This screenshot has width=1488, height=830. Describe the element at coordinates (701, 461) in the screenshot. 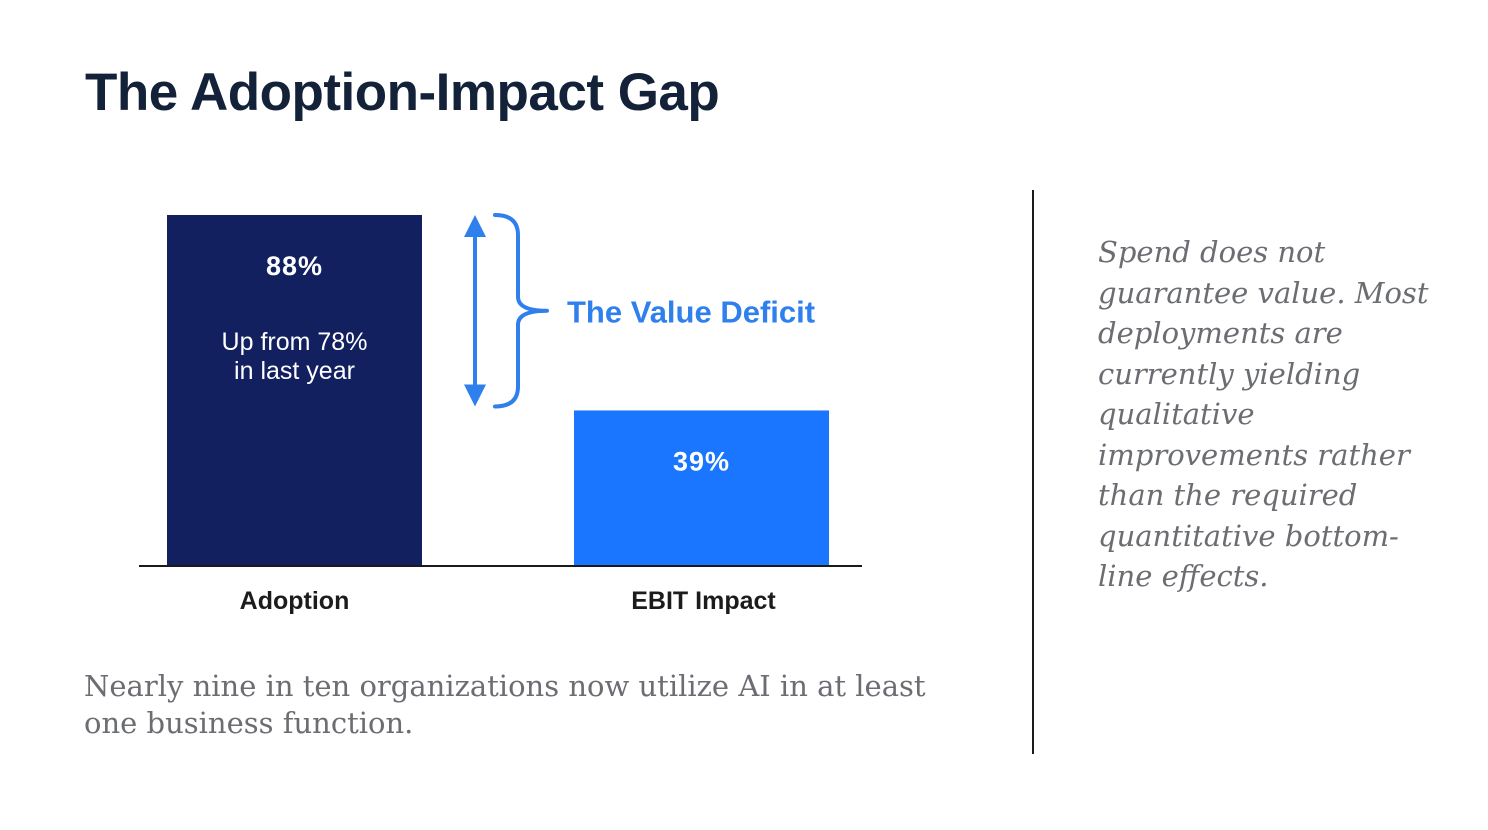

I see `bar-value-label: 39%` at that location.